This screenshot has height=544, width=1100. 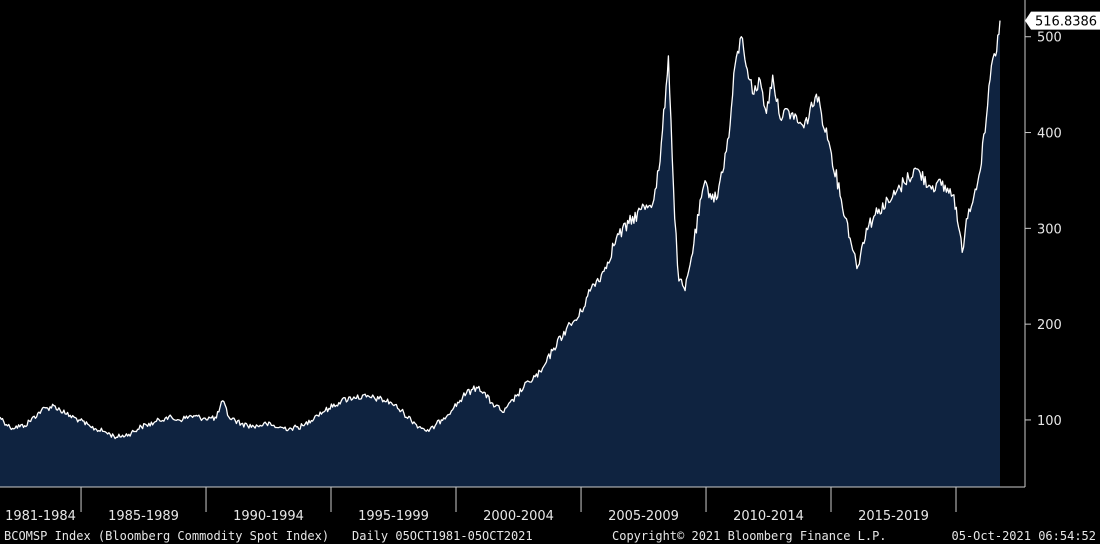 What do you see at coordinates (768, 516) in the screenshot?
I see `x-period-label: 2010-2014` at bounding box center [768, 516].